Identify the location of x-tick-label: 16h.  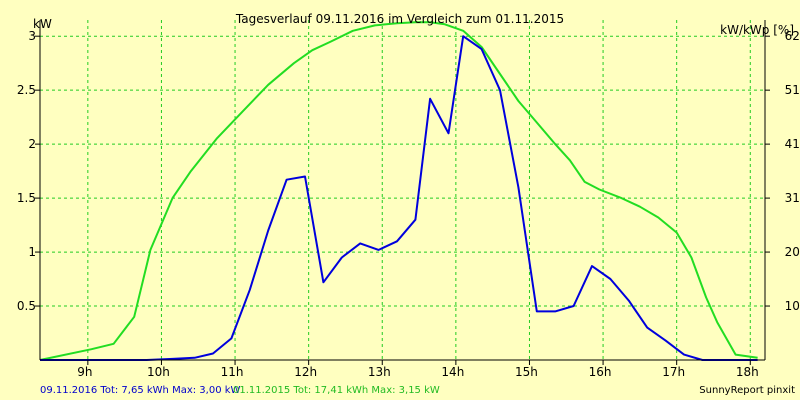
(600, 372).